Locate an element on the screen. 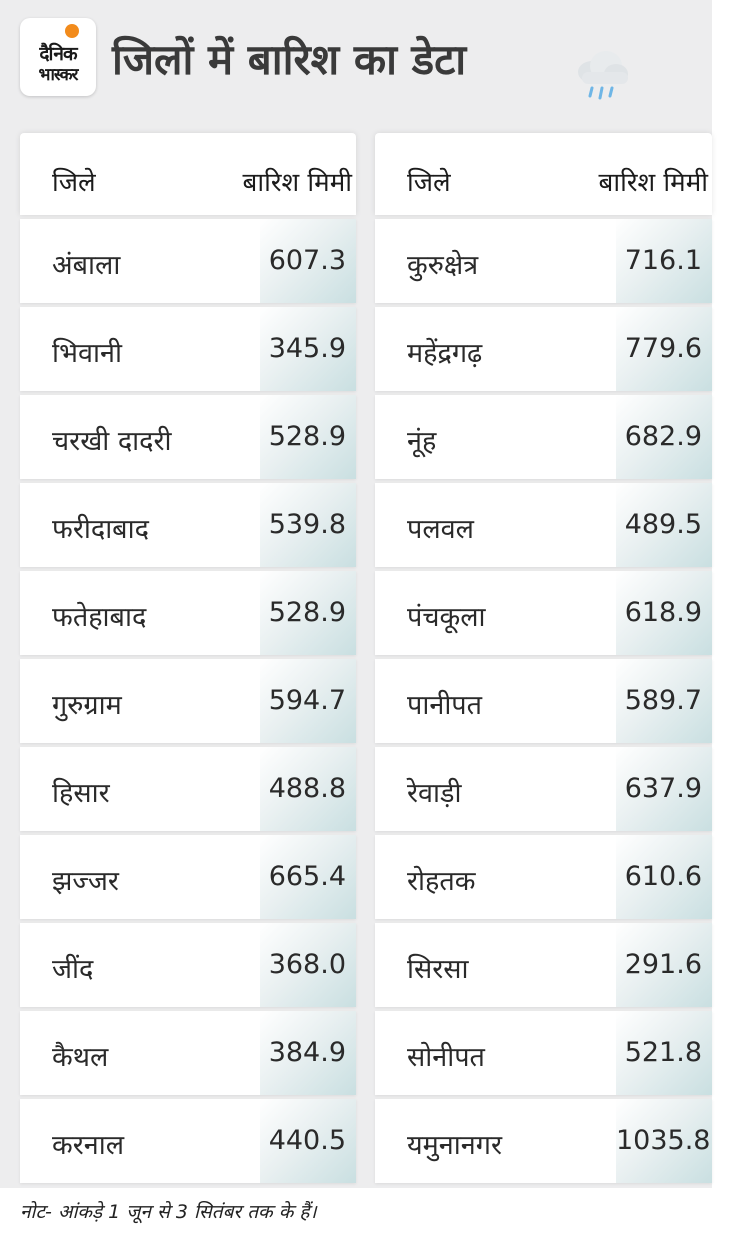  header: दैनिक भास्कर जिलों में बारिश का डेटा is located at coordinates (356, 60).